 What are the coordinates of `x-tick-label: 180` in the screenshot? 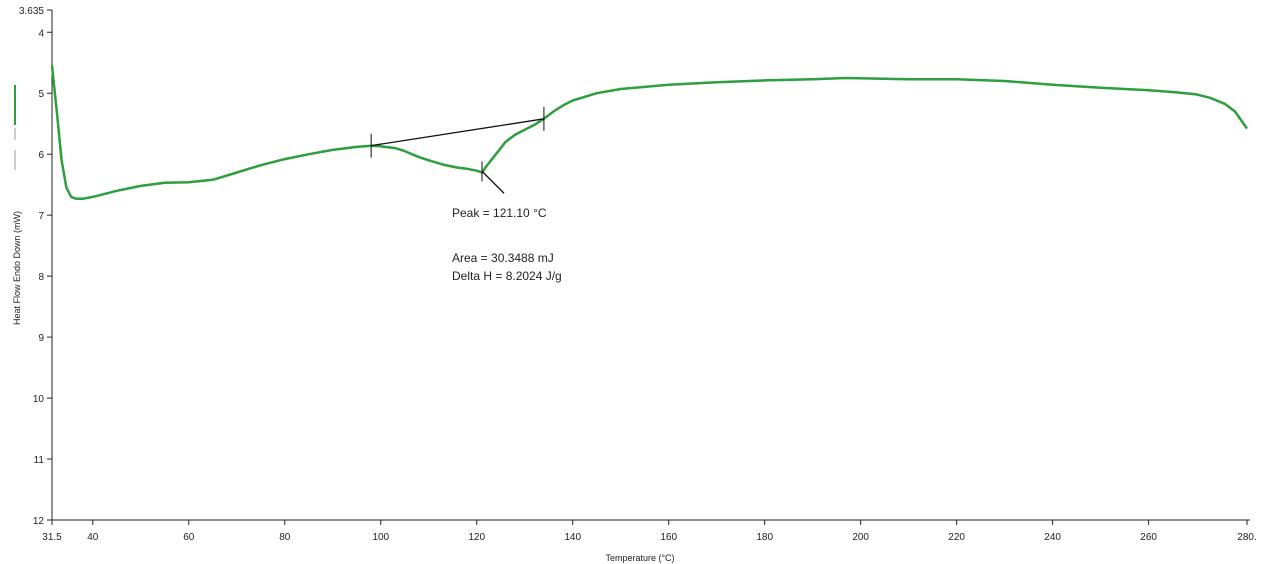 It's located at (764, 537).